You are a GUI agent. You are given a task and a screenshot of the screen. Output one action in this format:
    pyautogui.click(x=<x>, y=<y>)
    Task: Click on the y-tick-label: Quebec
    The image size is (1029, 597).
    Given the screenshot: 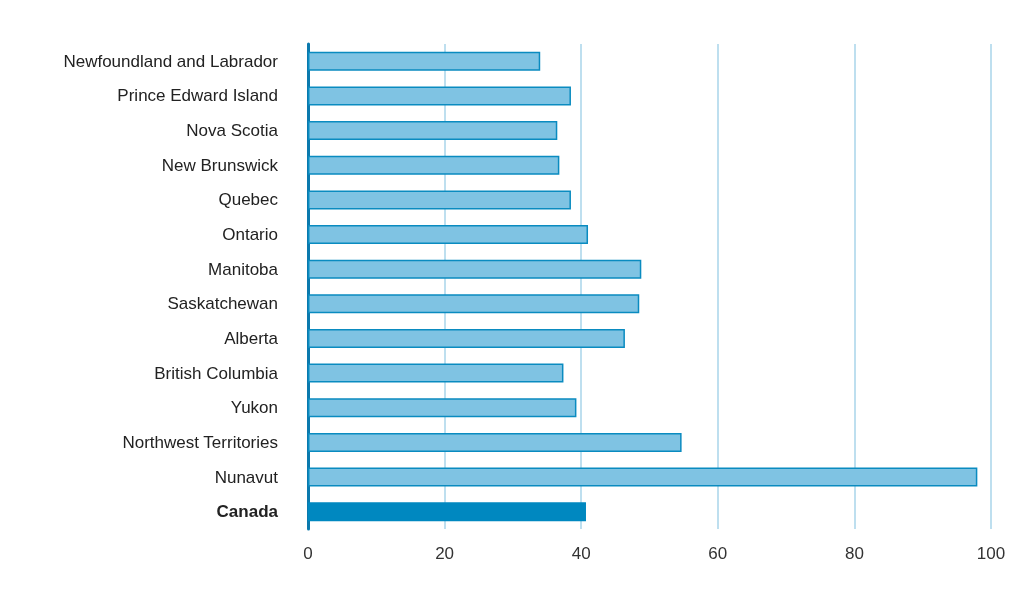 What is the action you would take?
    pyautogui.click(x=248, y=200)
    